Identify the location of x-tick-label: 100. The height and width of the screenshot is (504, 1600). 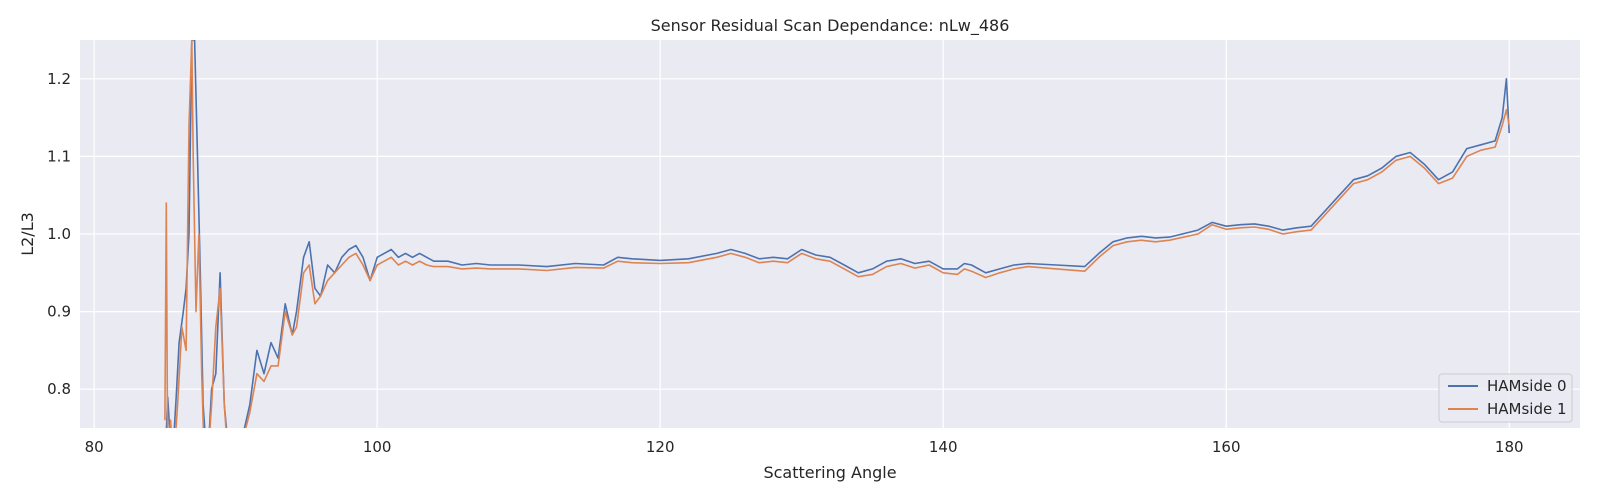
(377, 447).